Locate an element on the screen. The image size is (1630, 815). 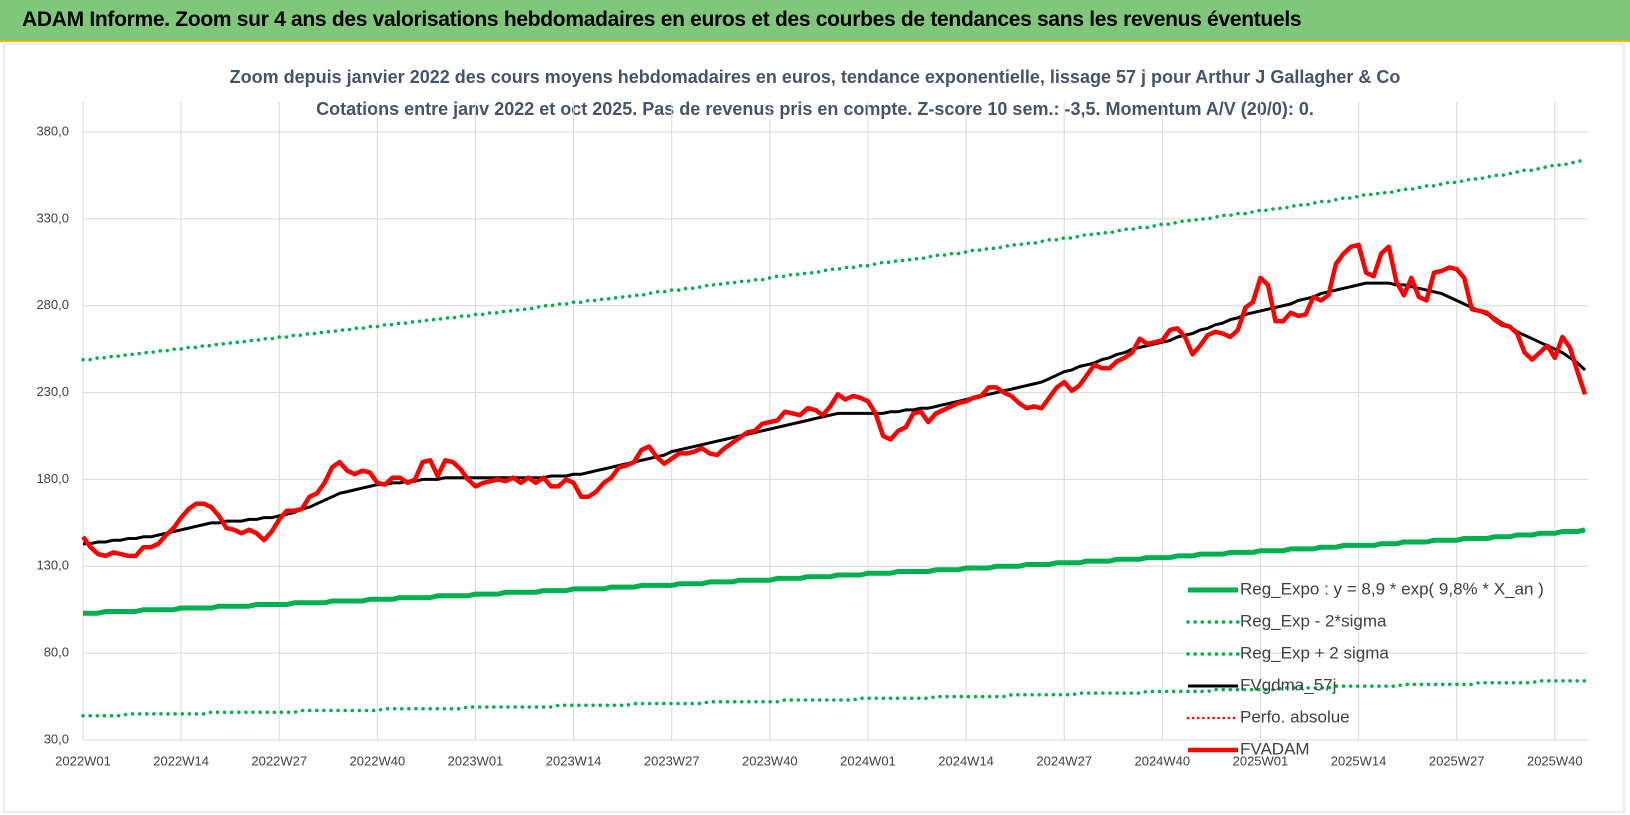
x-tick-label: 2025W14 is located at coordinates (1359, 760).